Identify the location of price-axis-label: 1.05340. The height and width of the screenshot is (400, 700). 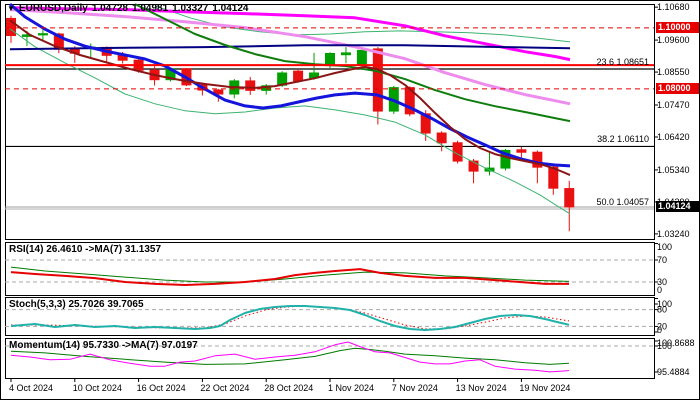
(673, 170).